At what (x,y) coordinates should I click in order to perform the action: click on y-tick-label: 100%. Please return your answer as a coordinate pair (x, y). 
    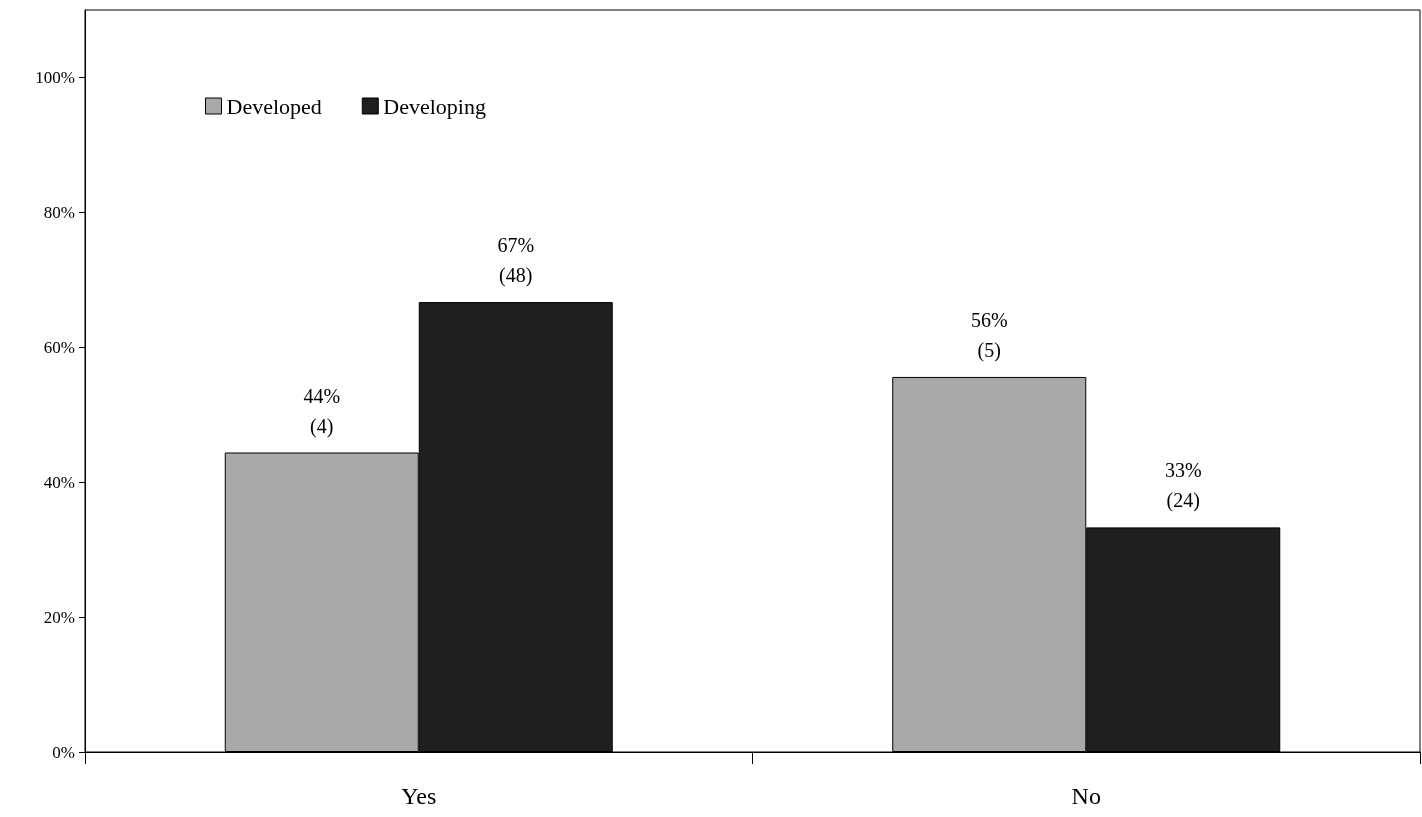
    Looking at the image, I should click on (55, 77).